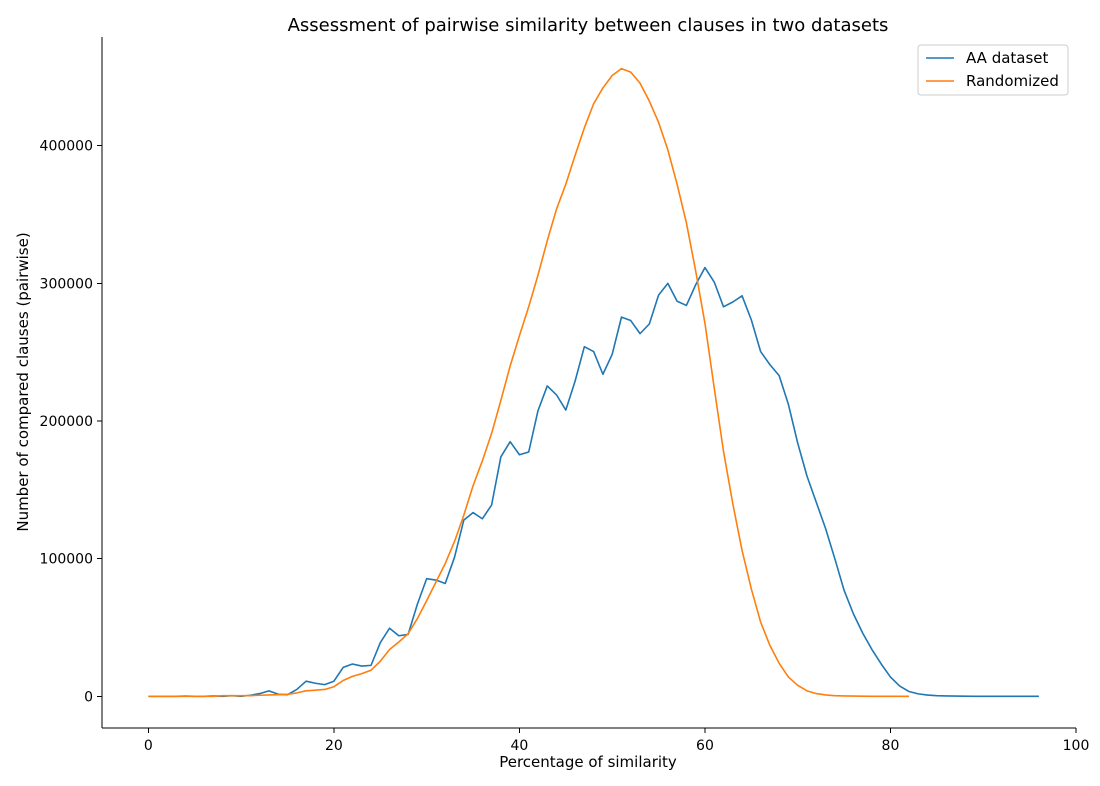 This screenshot has width=1100, height=786. What do you see at coordinates (891, 746) in the screenshot?
I see `x-tick-label: 80` at bounding box center [891, 746].